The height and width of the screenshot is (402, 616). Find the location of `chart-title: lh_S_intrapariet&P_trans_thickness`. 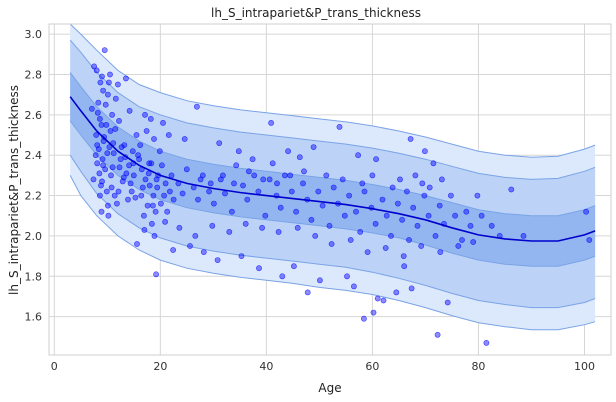

chart-title: lh_S_intrapariet&P_trans_thickness is located at coordinates (316, 13).